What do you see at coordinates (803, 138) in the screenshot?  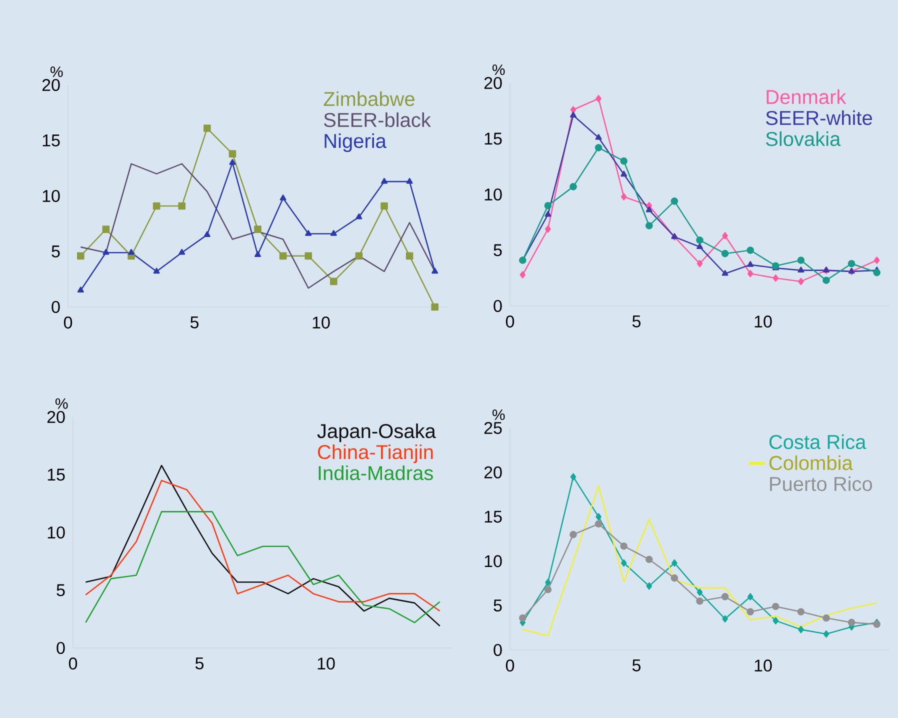 I see `text: Slovakia` at bounding box center [803, 138].